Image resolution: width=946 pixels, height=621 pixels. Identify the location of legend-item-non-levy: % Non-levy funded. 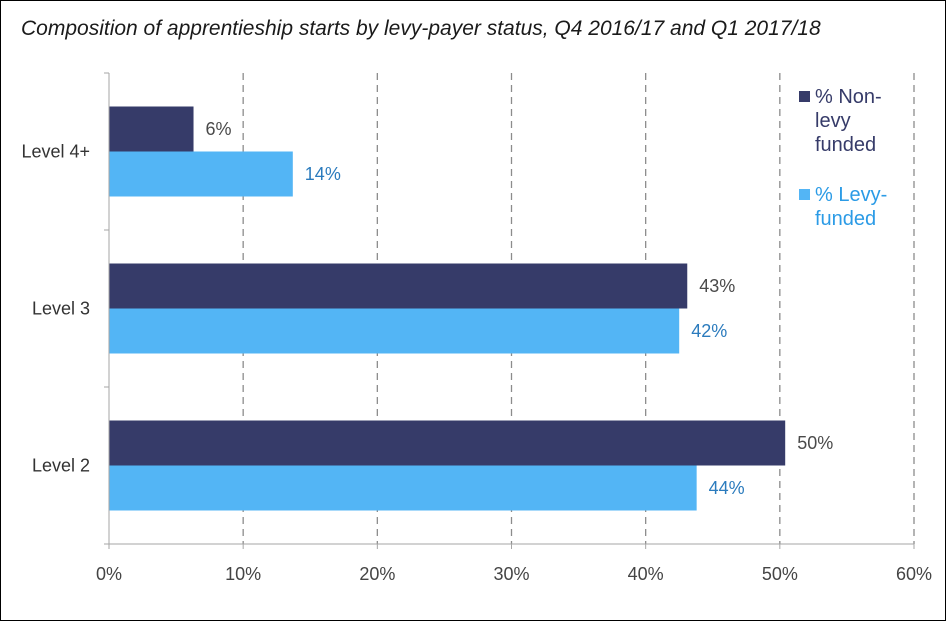
(869, 121).